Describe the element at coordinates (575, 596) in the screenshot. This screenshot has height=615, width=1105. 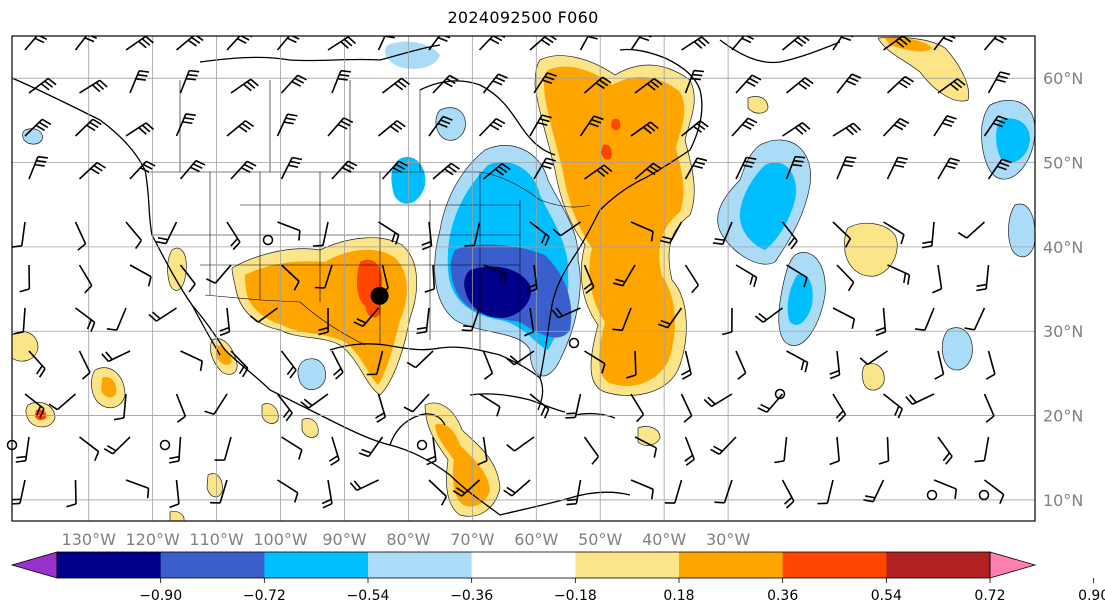
I see `colorbar-tick-label: −0.18` at that location.